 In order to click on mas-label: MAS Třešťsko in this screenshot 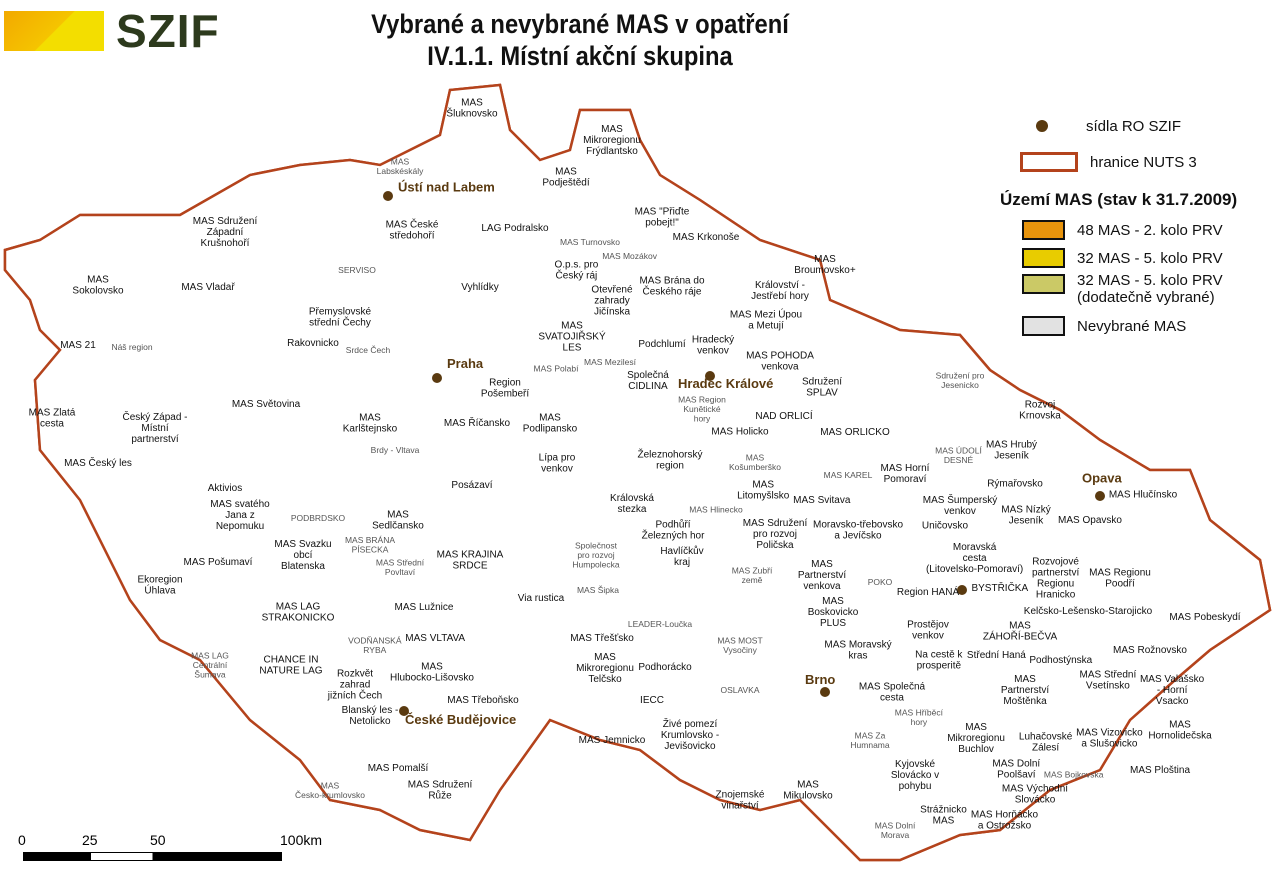, I will do `click(602, 638)`.